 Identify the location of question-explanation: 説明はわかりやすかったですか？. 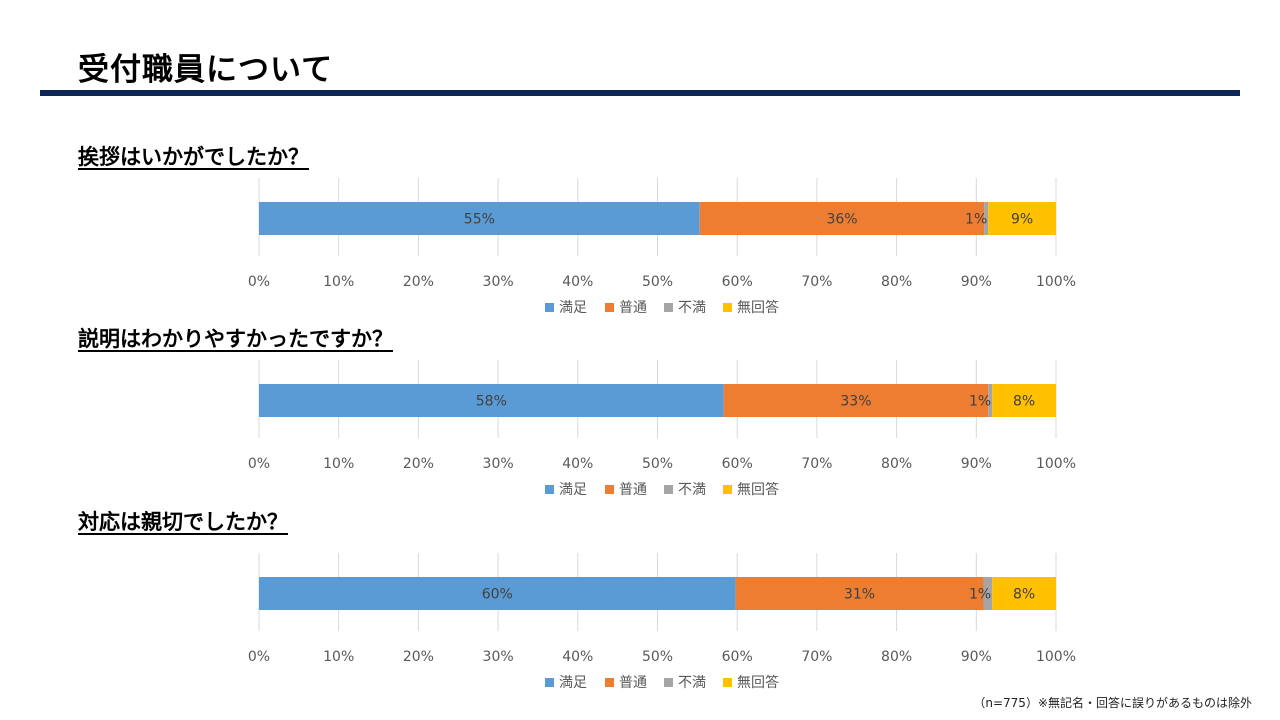
(235, 339).